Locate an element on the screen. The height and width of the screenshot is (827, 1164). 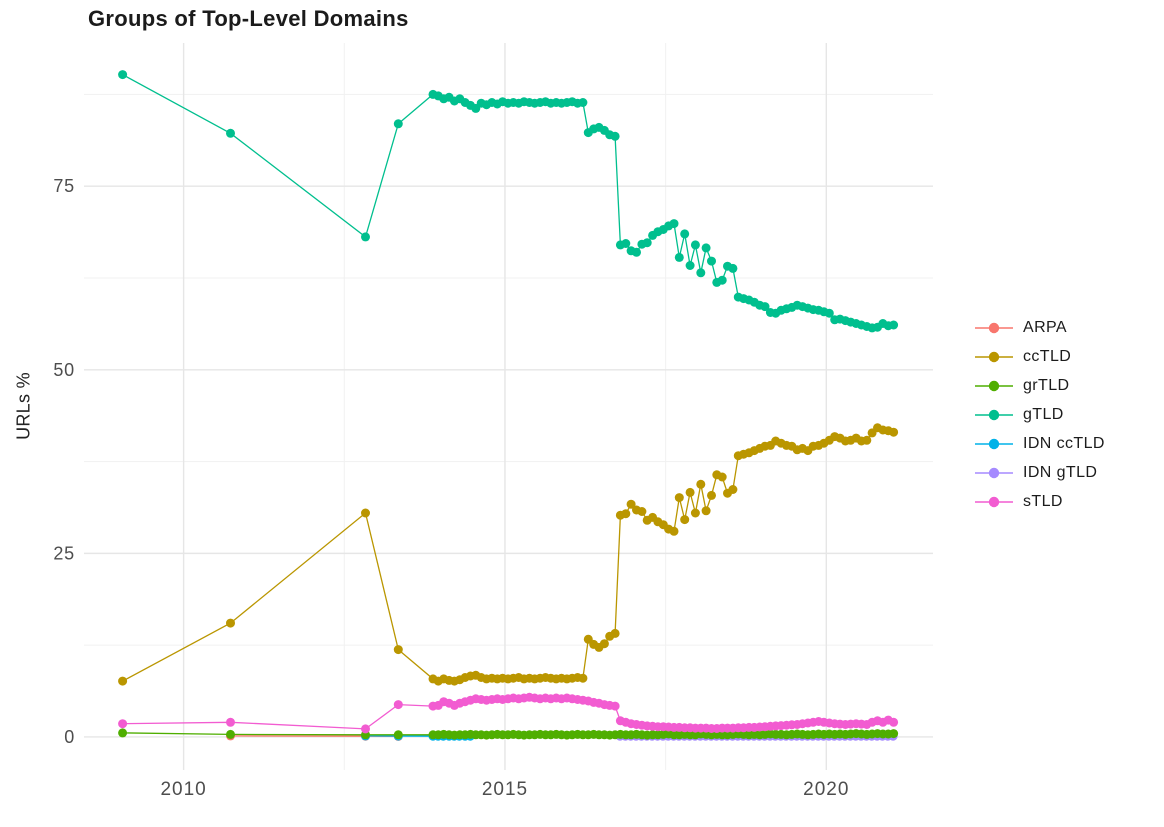
y-tick-label: 25 is located at coordinates (64, 553).